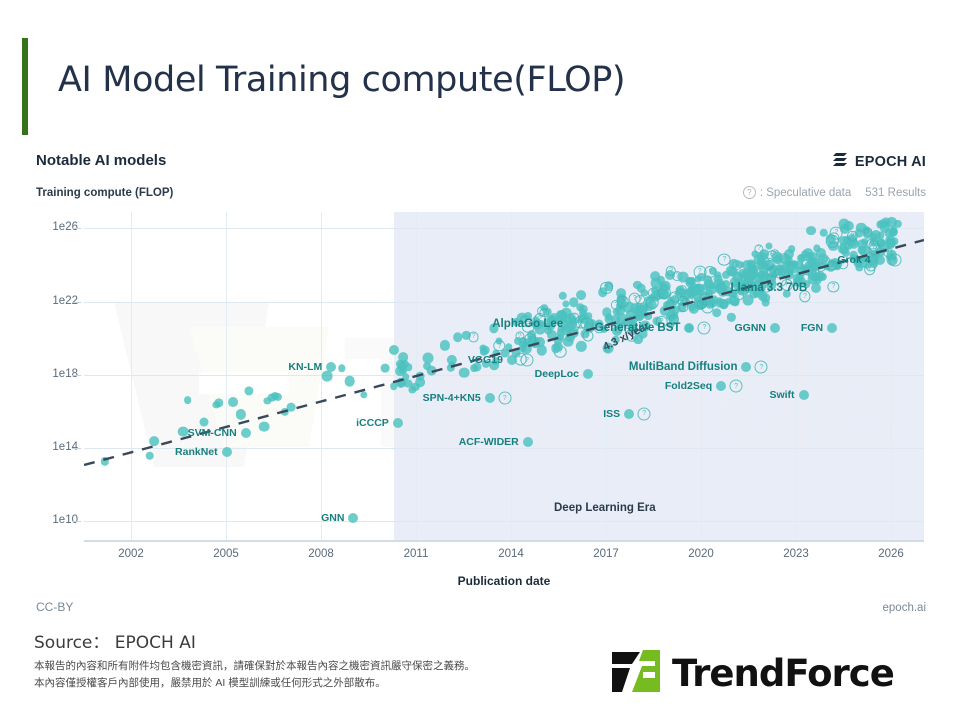  Describe the element at coordinates (612, 413) in the screenshot. I see `point-label: ISS` at that location.